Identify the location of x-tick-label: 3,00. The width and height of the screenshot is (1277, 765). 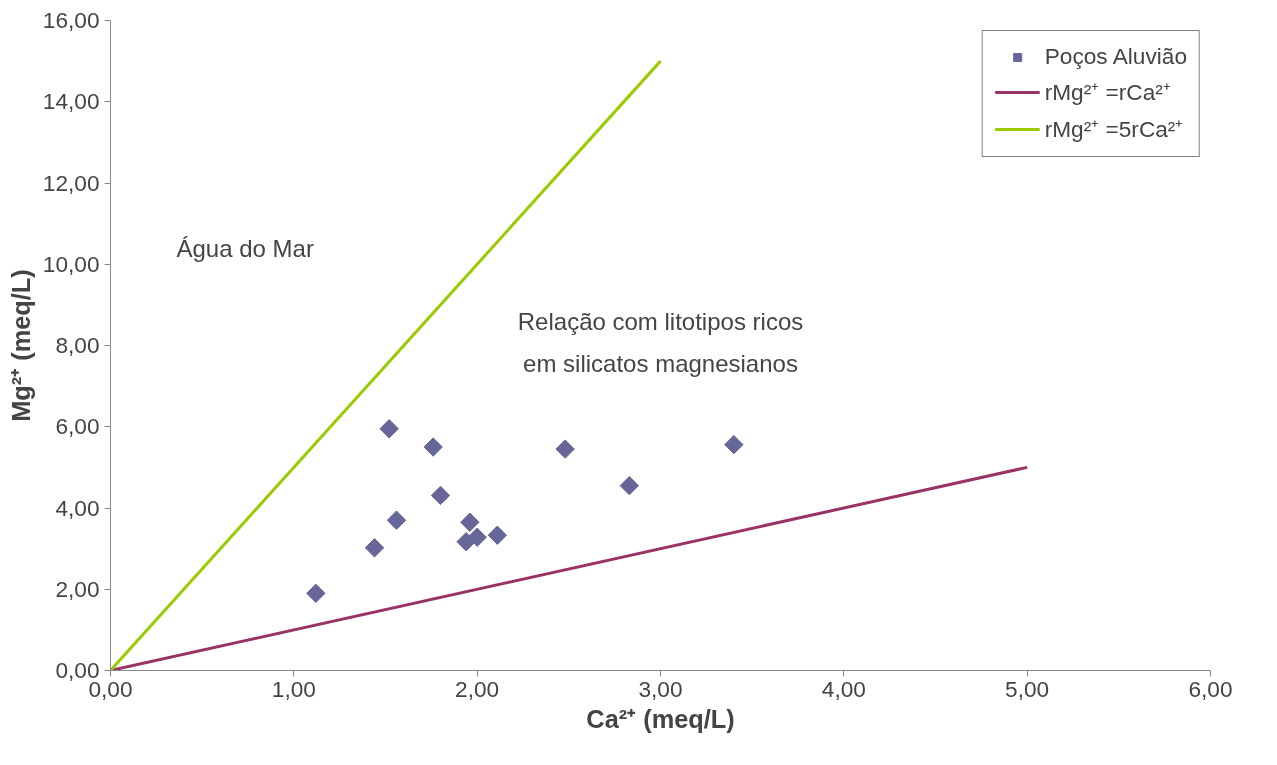
(660, 688).